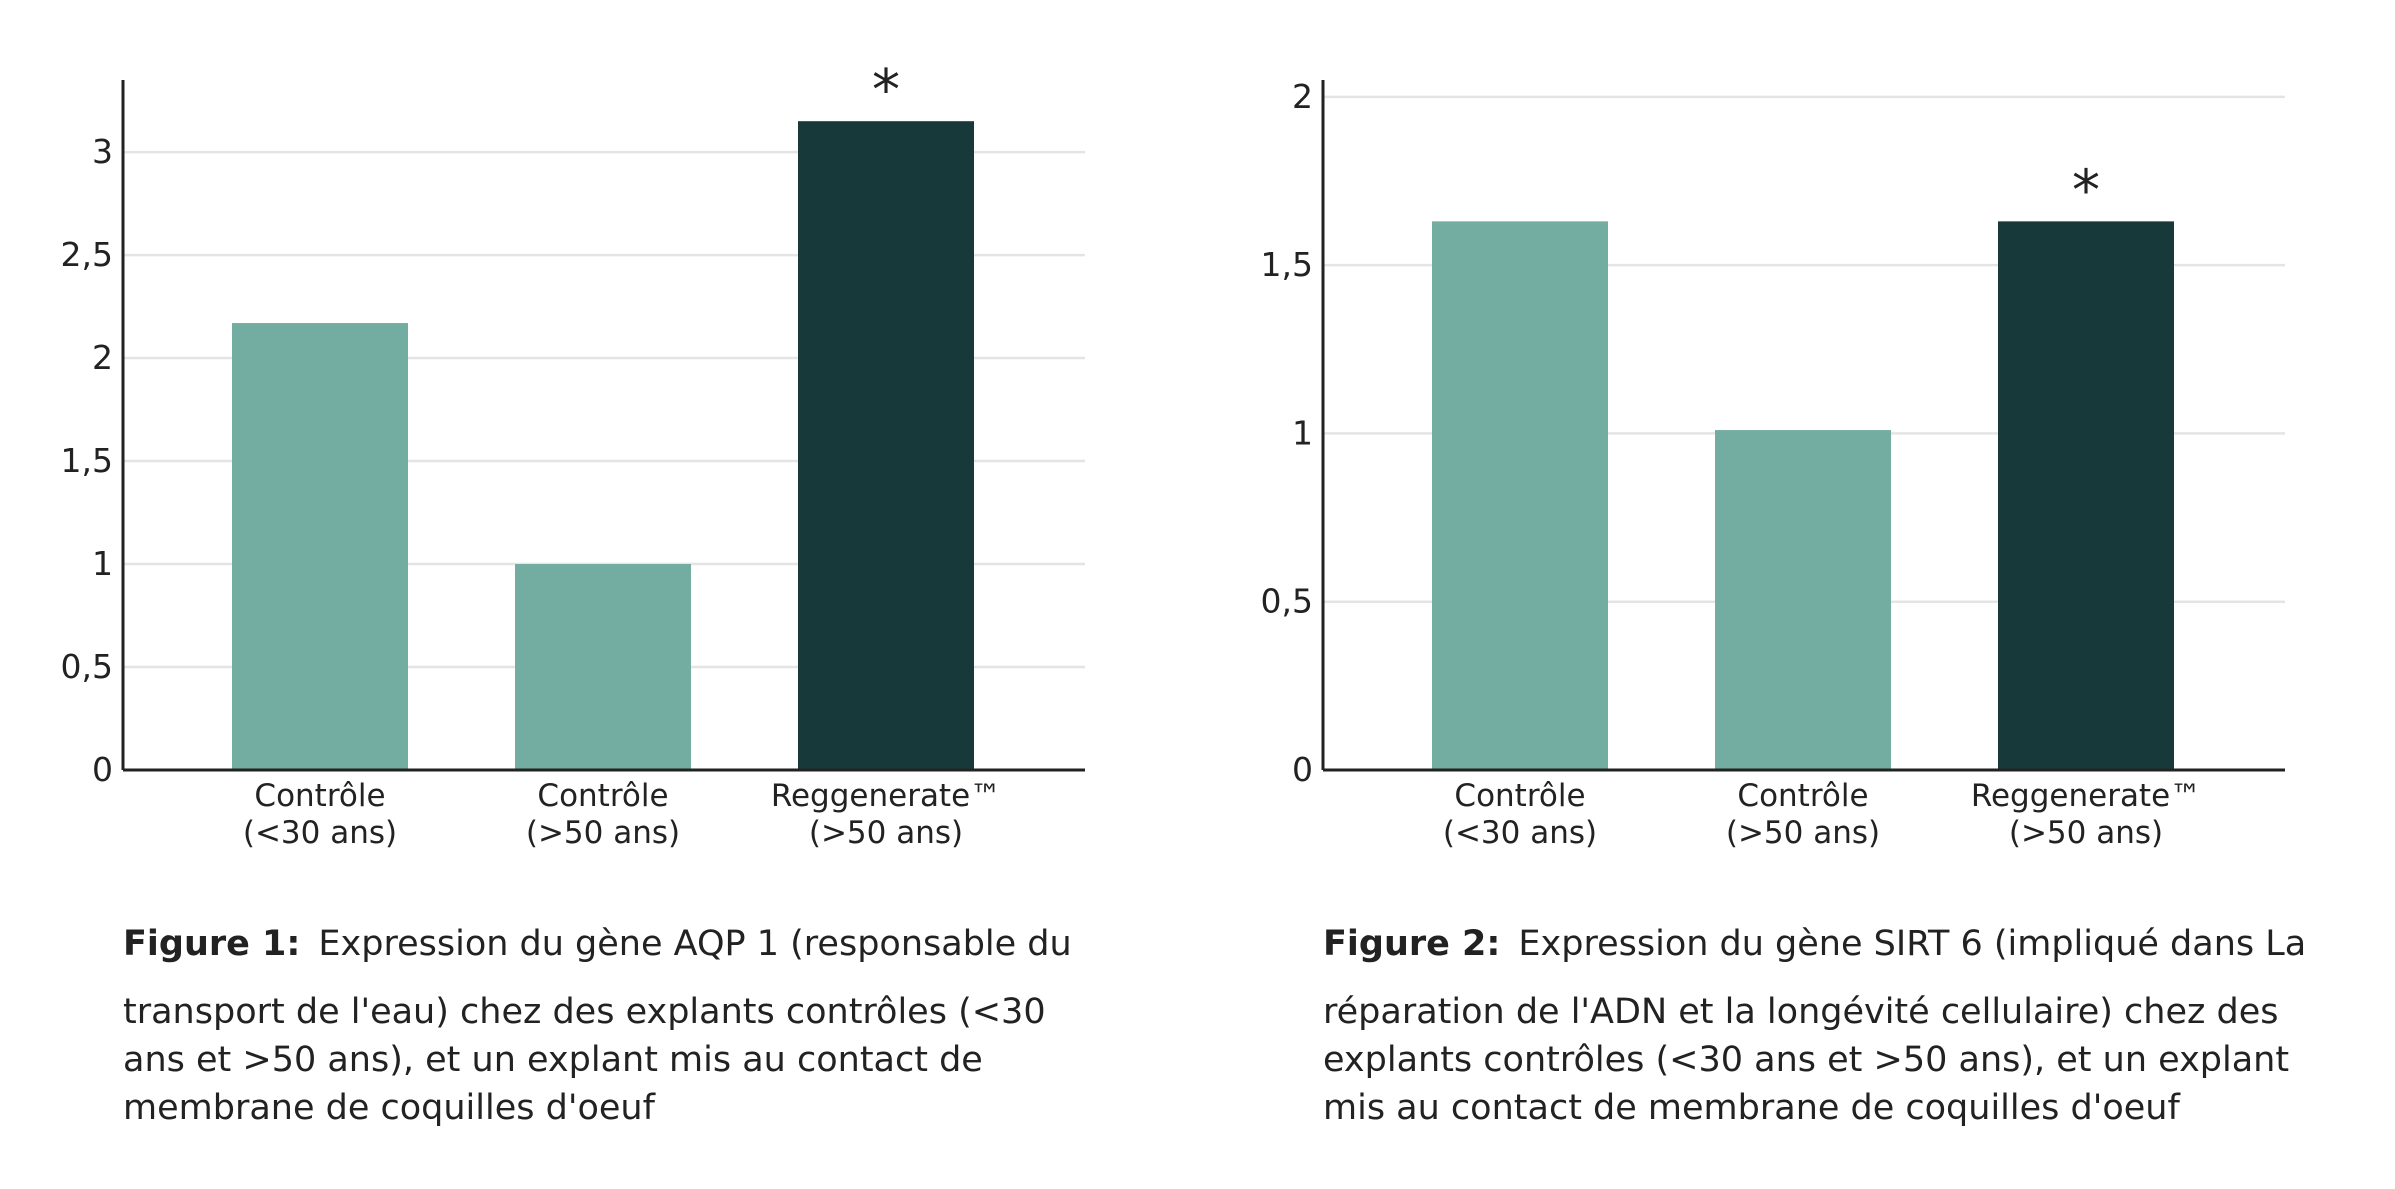 This screenshot has width=2395, height=1189. I want to click on caption-text: membrane de coquilles d'oeuf, so click(389, 1108).